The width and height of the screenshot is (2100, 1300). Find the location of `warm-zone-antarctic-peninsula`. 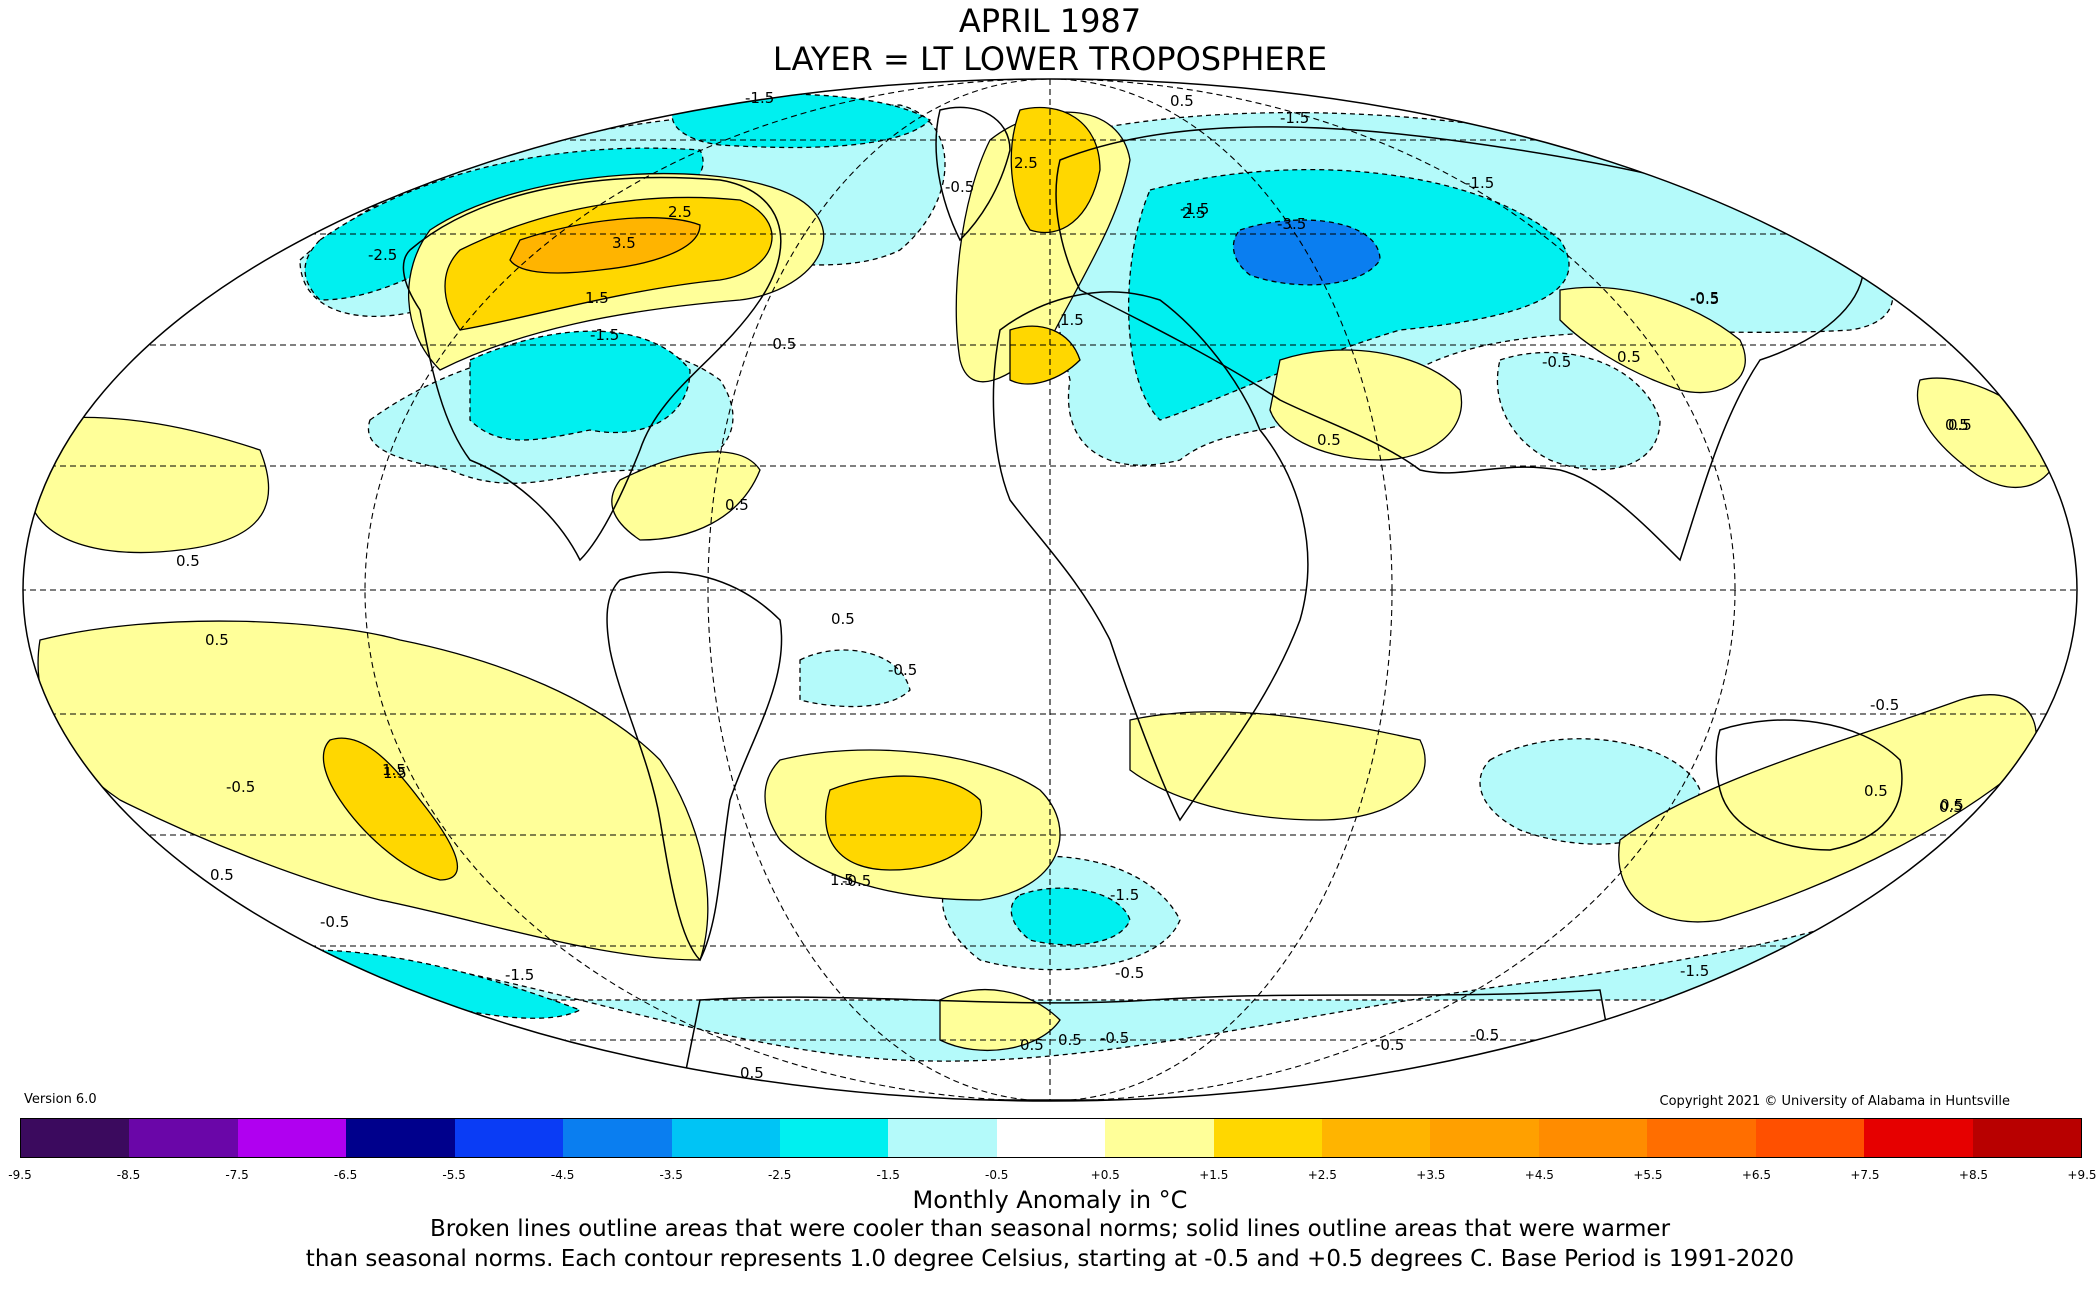

warm-zone-antarctic-peninsula is located at coordinates (1000, 1020).